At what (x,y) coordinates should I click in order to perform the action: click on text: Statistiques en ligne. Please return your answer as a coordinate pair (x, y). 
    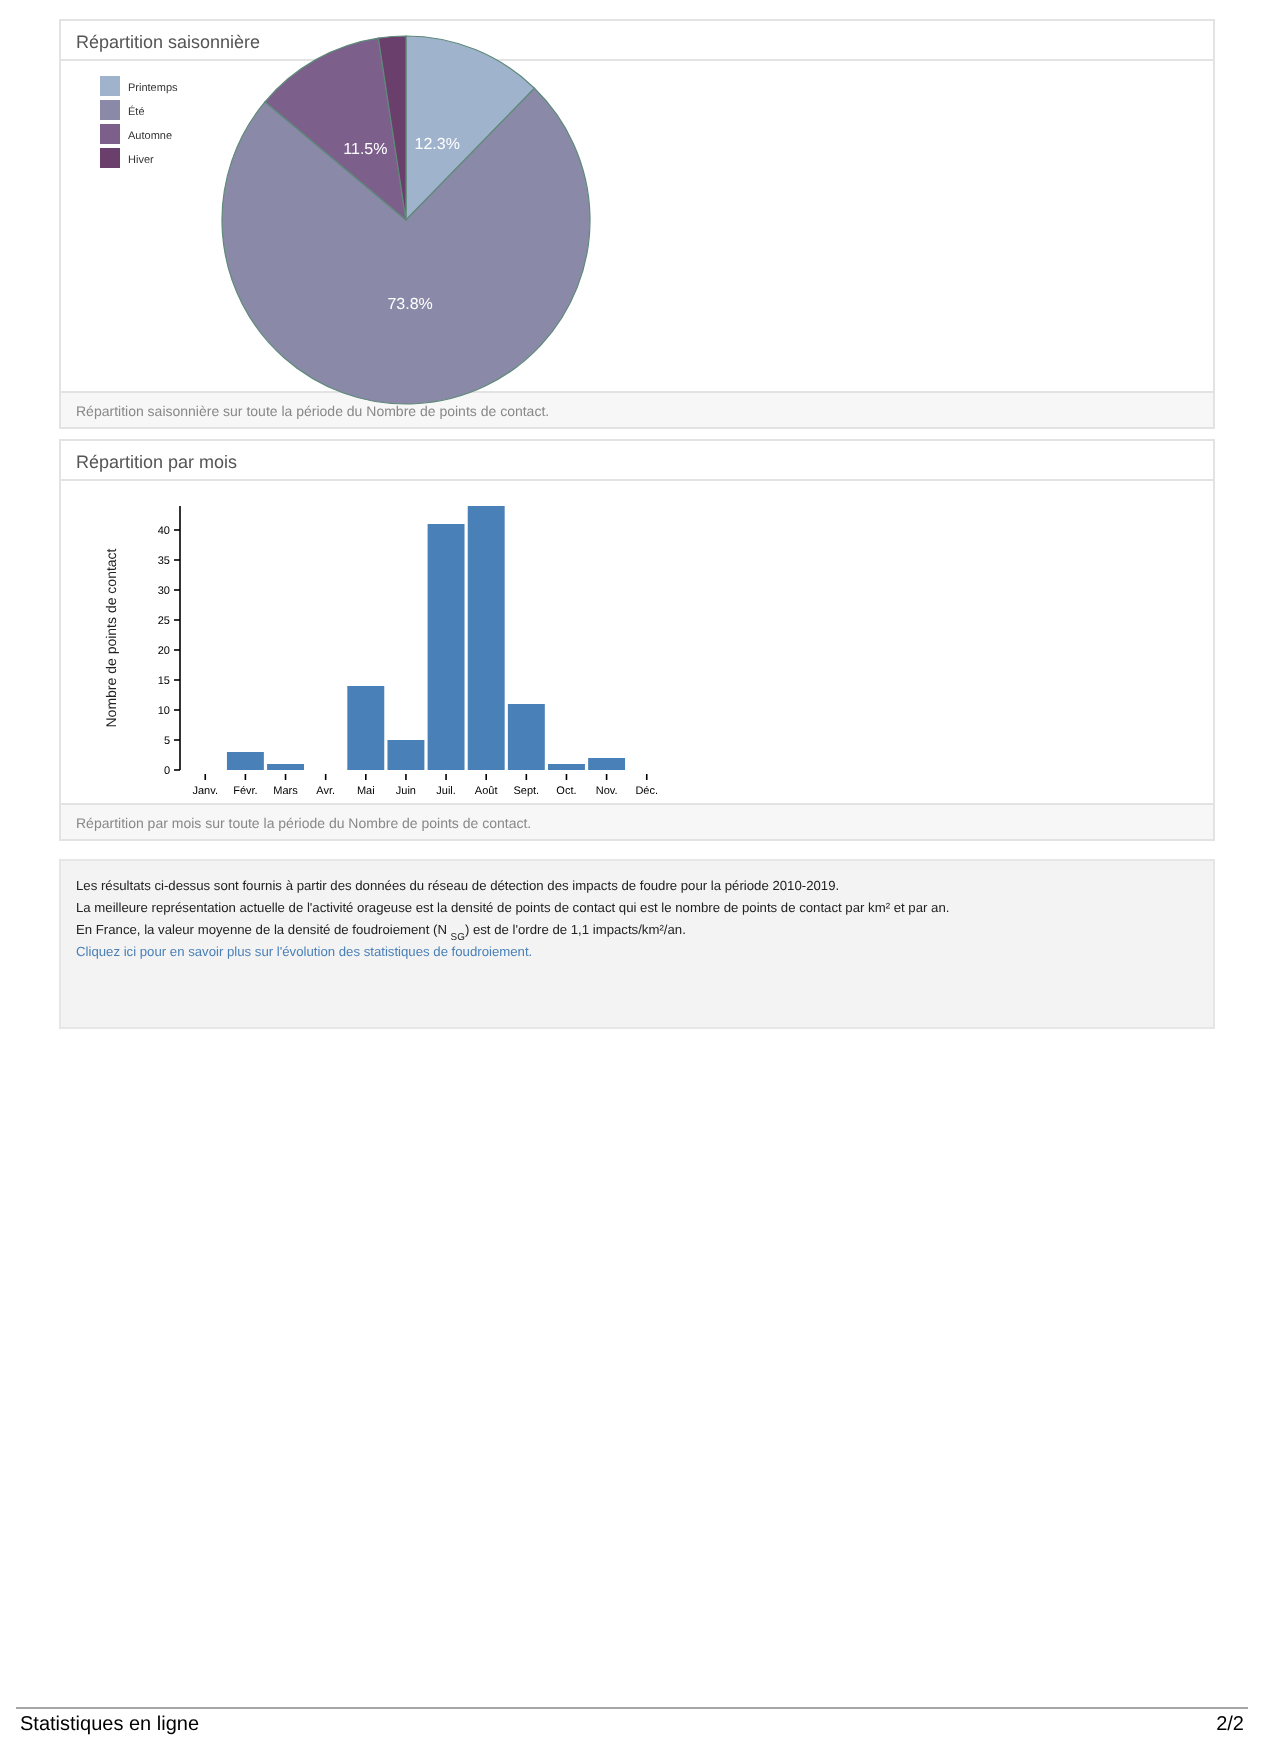
    Looking at the image, I should click on (110, 1725).